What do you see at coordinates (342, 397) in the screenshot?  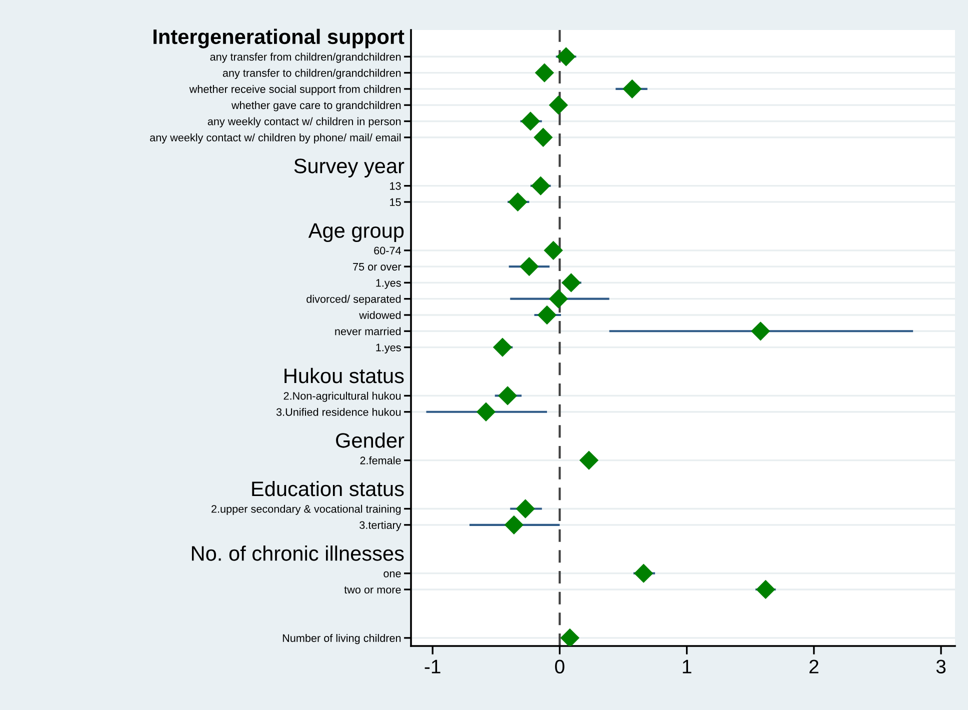 I see `y-tick-label: 2.Non-agricultural hukou` at bounding box center [342, 397].